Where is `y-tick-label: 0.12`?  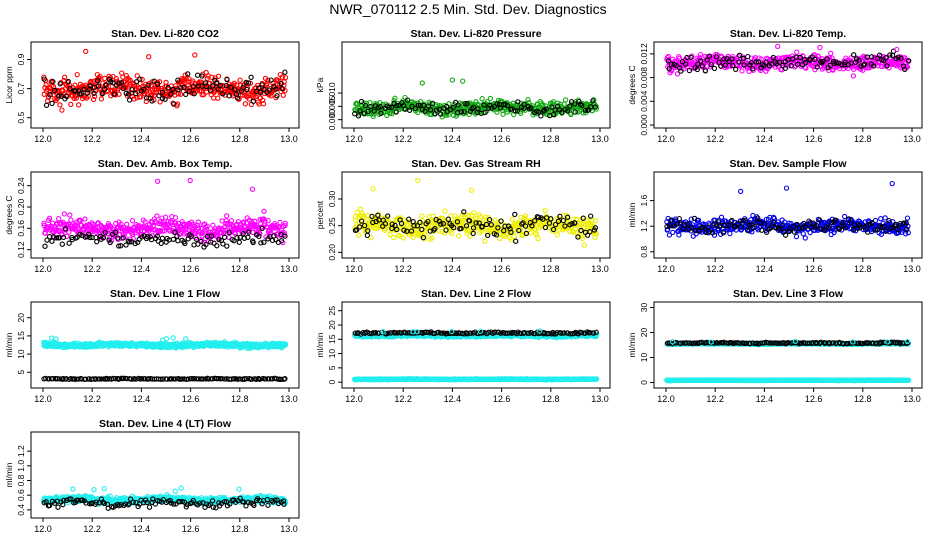
y-tick-label: 0.12 is located at coordinates (21, 249).